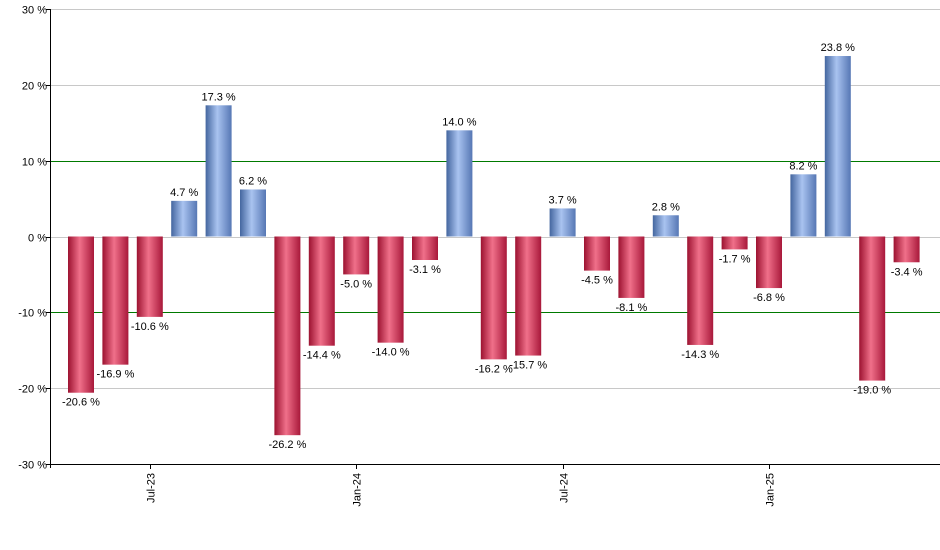 This screenshot has width=940, height=550. Describe the element at coordinates (563, 200) in the screenshot. I see `data-label: 3.7 %` at that location.